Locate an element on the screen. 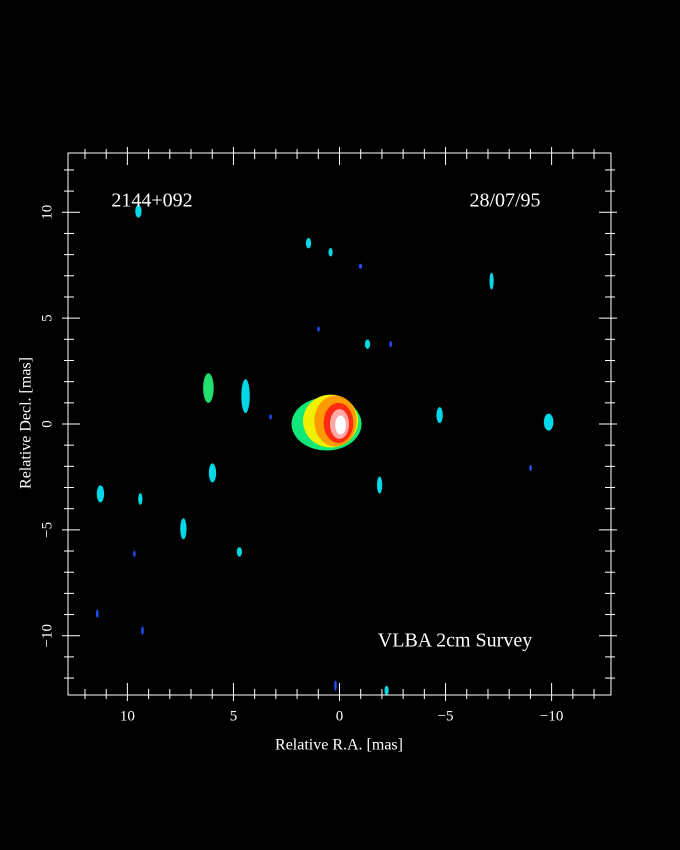 The image size is (680, 850). y-tick-label: 5 is located at coordinates (47, 318).